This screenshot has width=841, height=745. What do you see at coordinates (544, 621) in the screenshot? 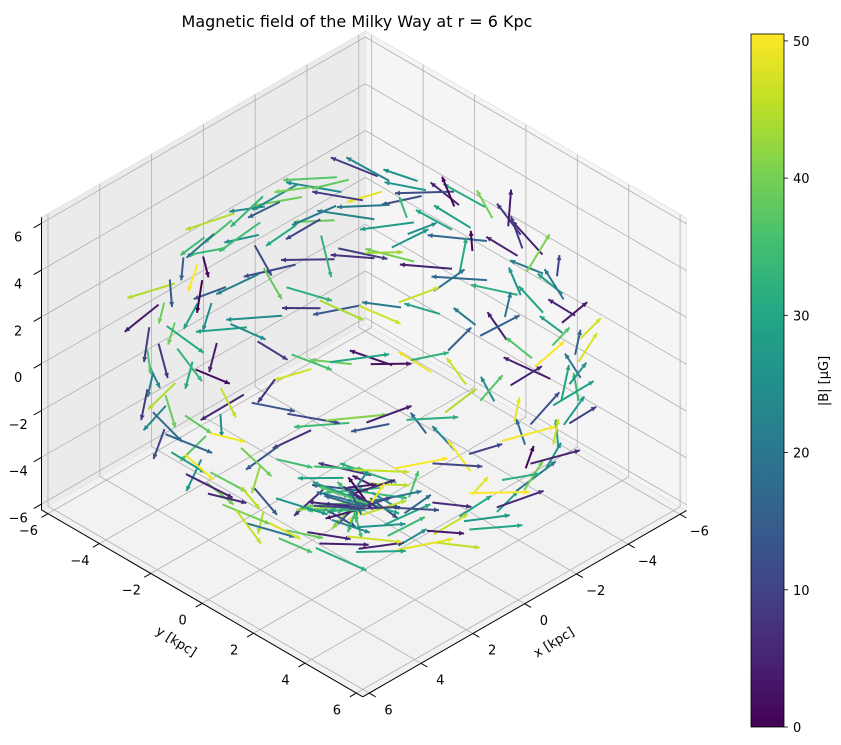
I see `x-tick-label: 0` at bounding box center [544, 621].